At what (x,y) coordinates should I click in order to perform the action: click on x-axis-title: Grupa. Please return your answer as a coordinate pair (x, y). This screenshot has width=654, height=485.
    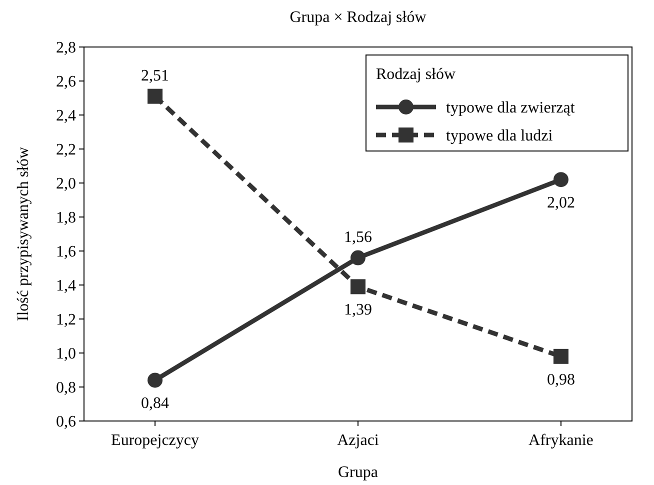
    Looking at the image, I should click on (358, 472).